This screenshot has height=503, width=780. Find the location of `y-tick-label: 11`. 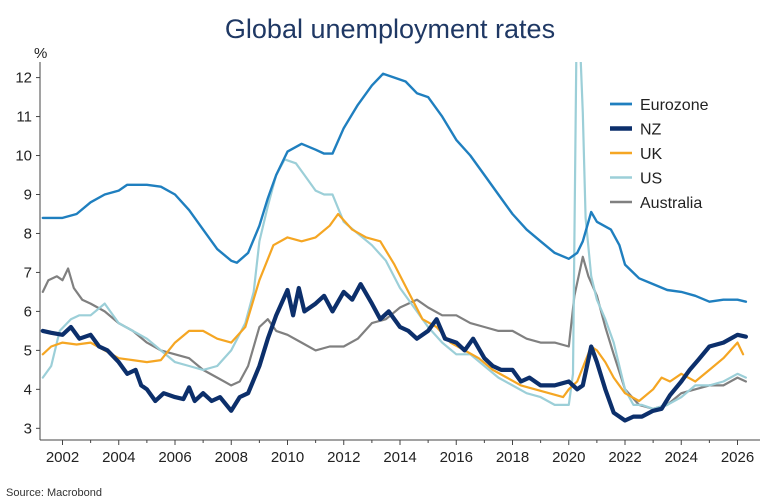

y-tick-label: 11 is located at coordinates (24, 117).